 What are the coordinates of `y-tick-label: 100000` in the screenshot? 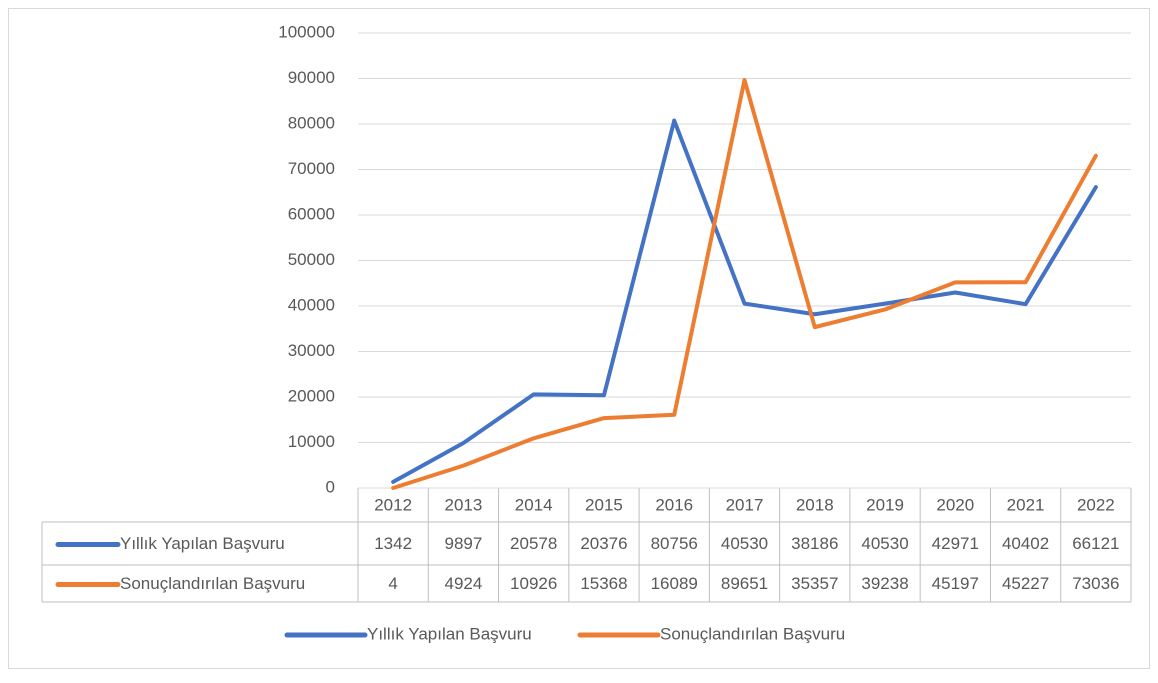 It's located at (306, 31).